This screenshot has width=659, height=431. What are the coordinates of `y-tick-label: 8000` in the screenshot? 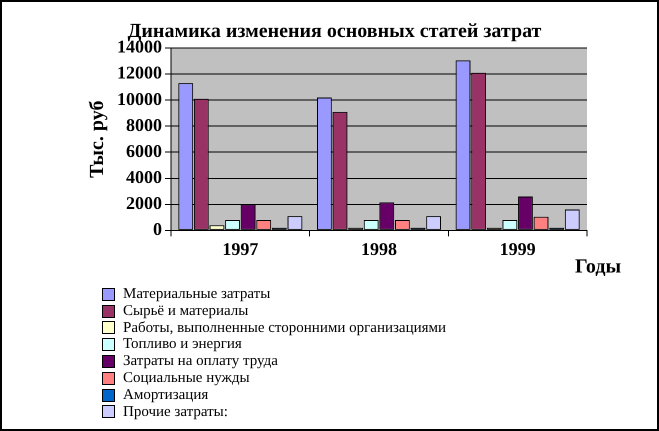 It's located at (144, 124).